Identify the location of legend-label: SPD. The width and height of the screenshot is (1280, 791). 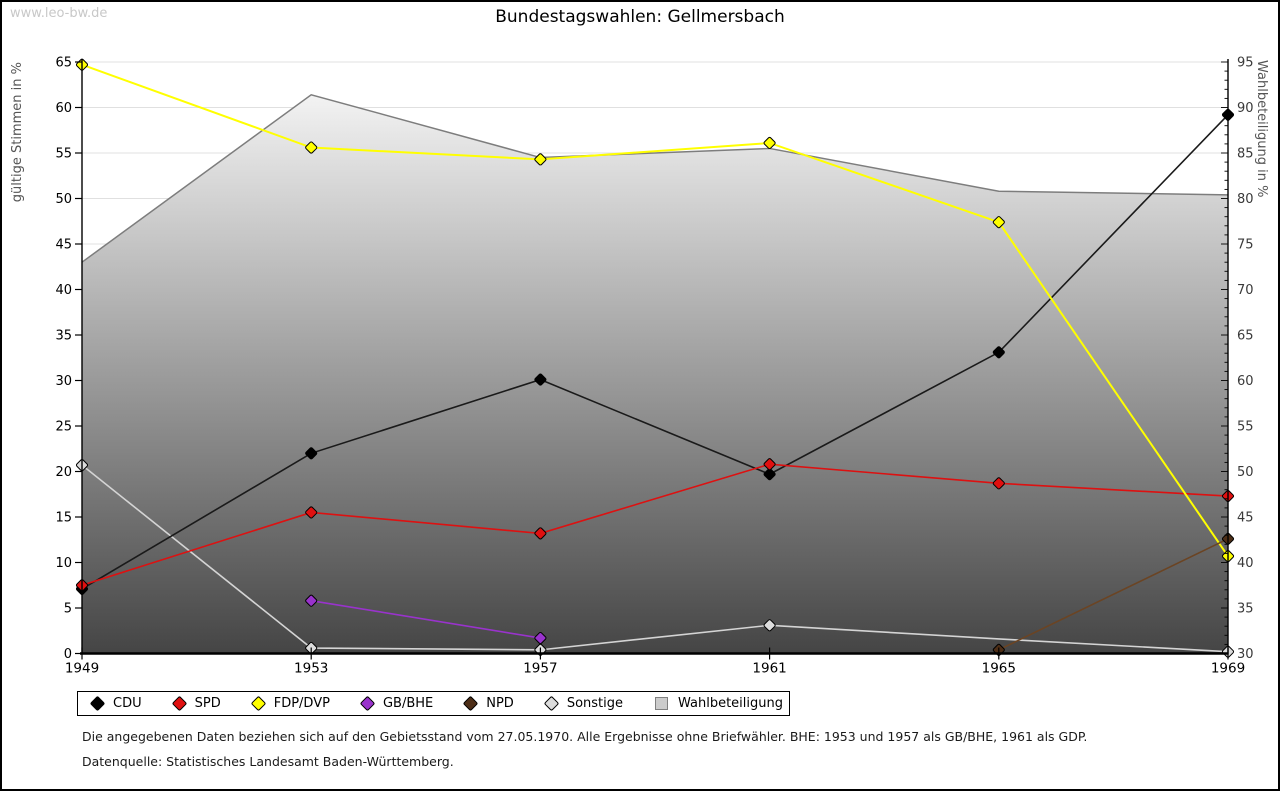
(207, 703).